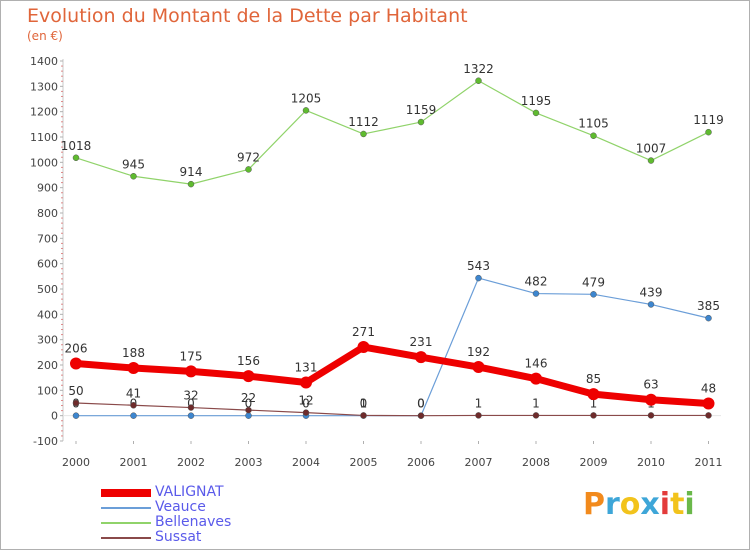 The height and width of the screenshot is (550, 750). I want to click on y-tick-label: 200, so click(47, 365).